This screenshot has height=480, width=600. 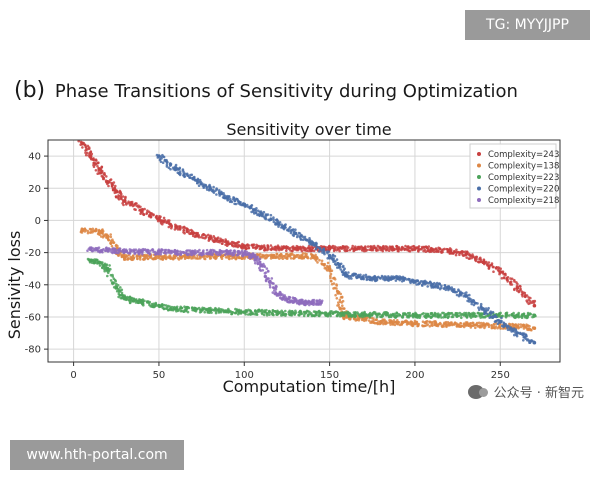 I want to click on x-tick-label: 200, so click(x=414, y=375).